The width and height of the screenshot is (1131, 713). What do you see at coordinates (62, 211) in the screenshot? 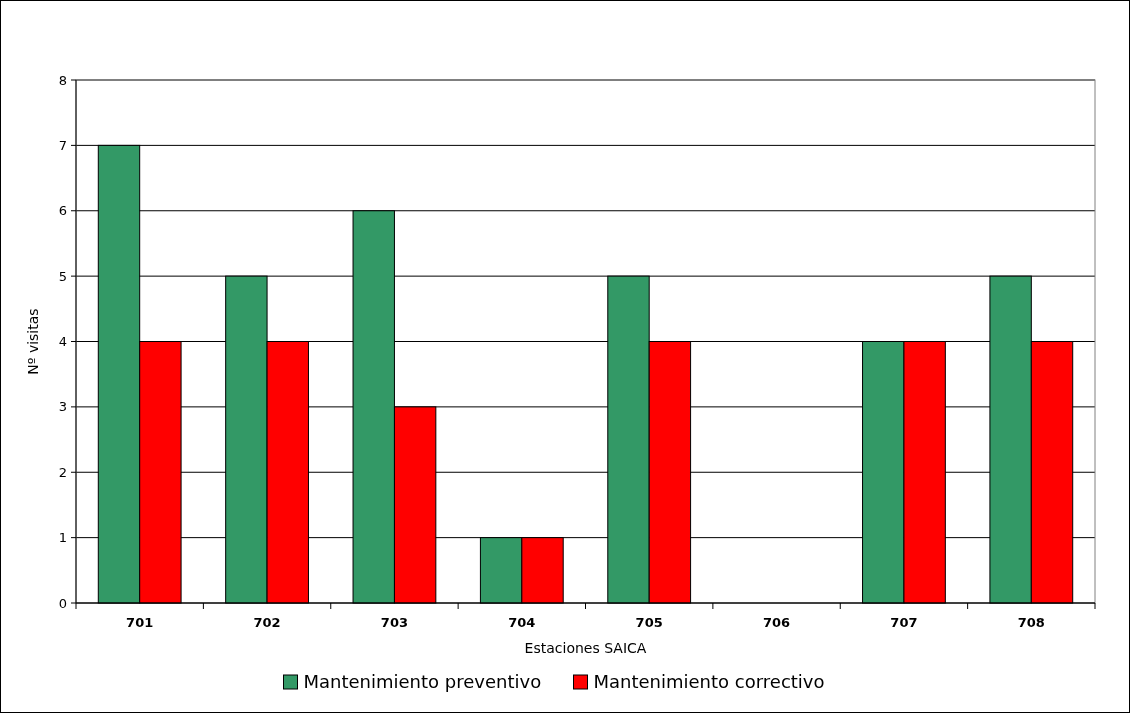
I see `y-tick-label: 6` at bounding box center [62, 211].